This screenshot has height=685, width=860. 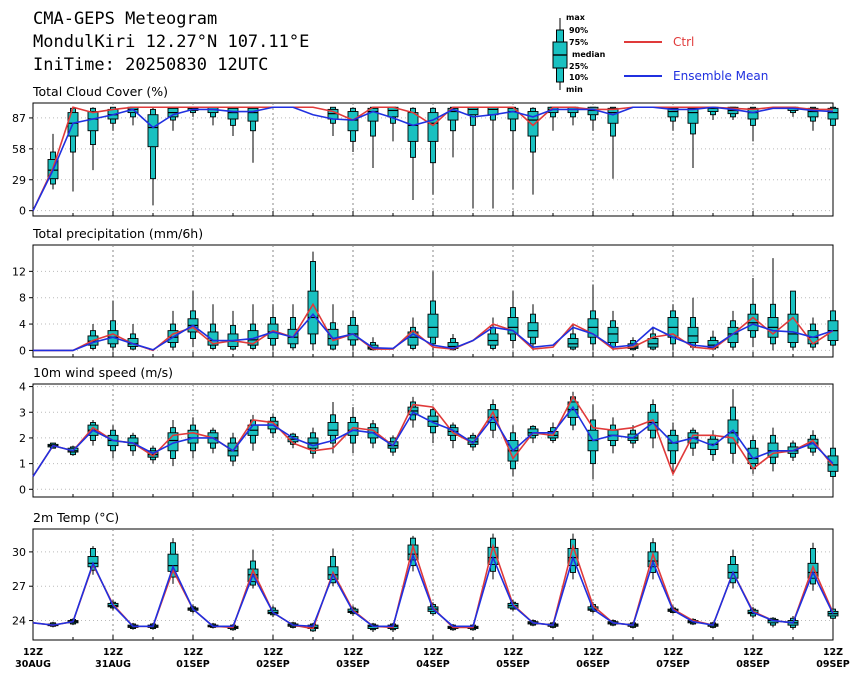 I want to click on location-label: MondulKiri 12.27°N 107.11°E, so click(x=171, y=42).